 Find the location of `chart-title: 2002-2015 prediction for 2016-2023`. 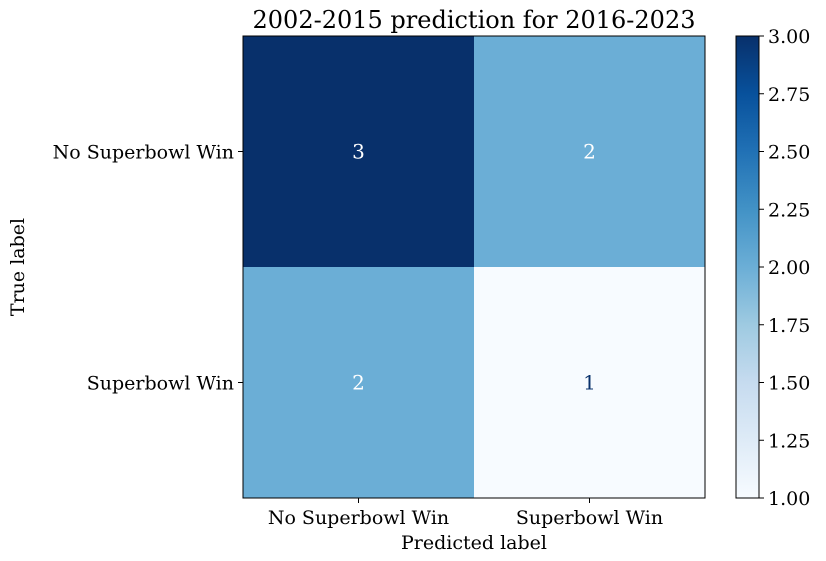

chart-title: 2002-2015 prediction for 2016-2023 is located at coordinates (474, 20).